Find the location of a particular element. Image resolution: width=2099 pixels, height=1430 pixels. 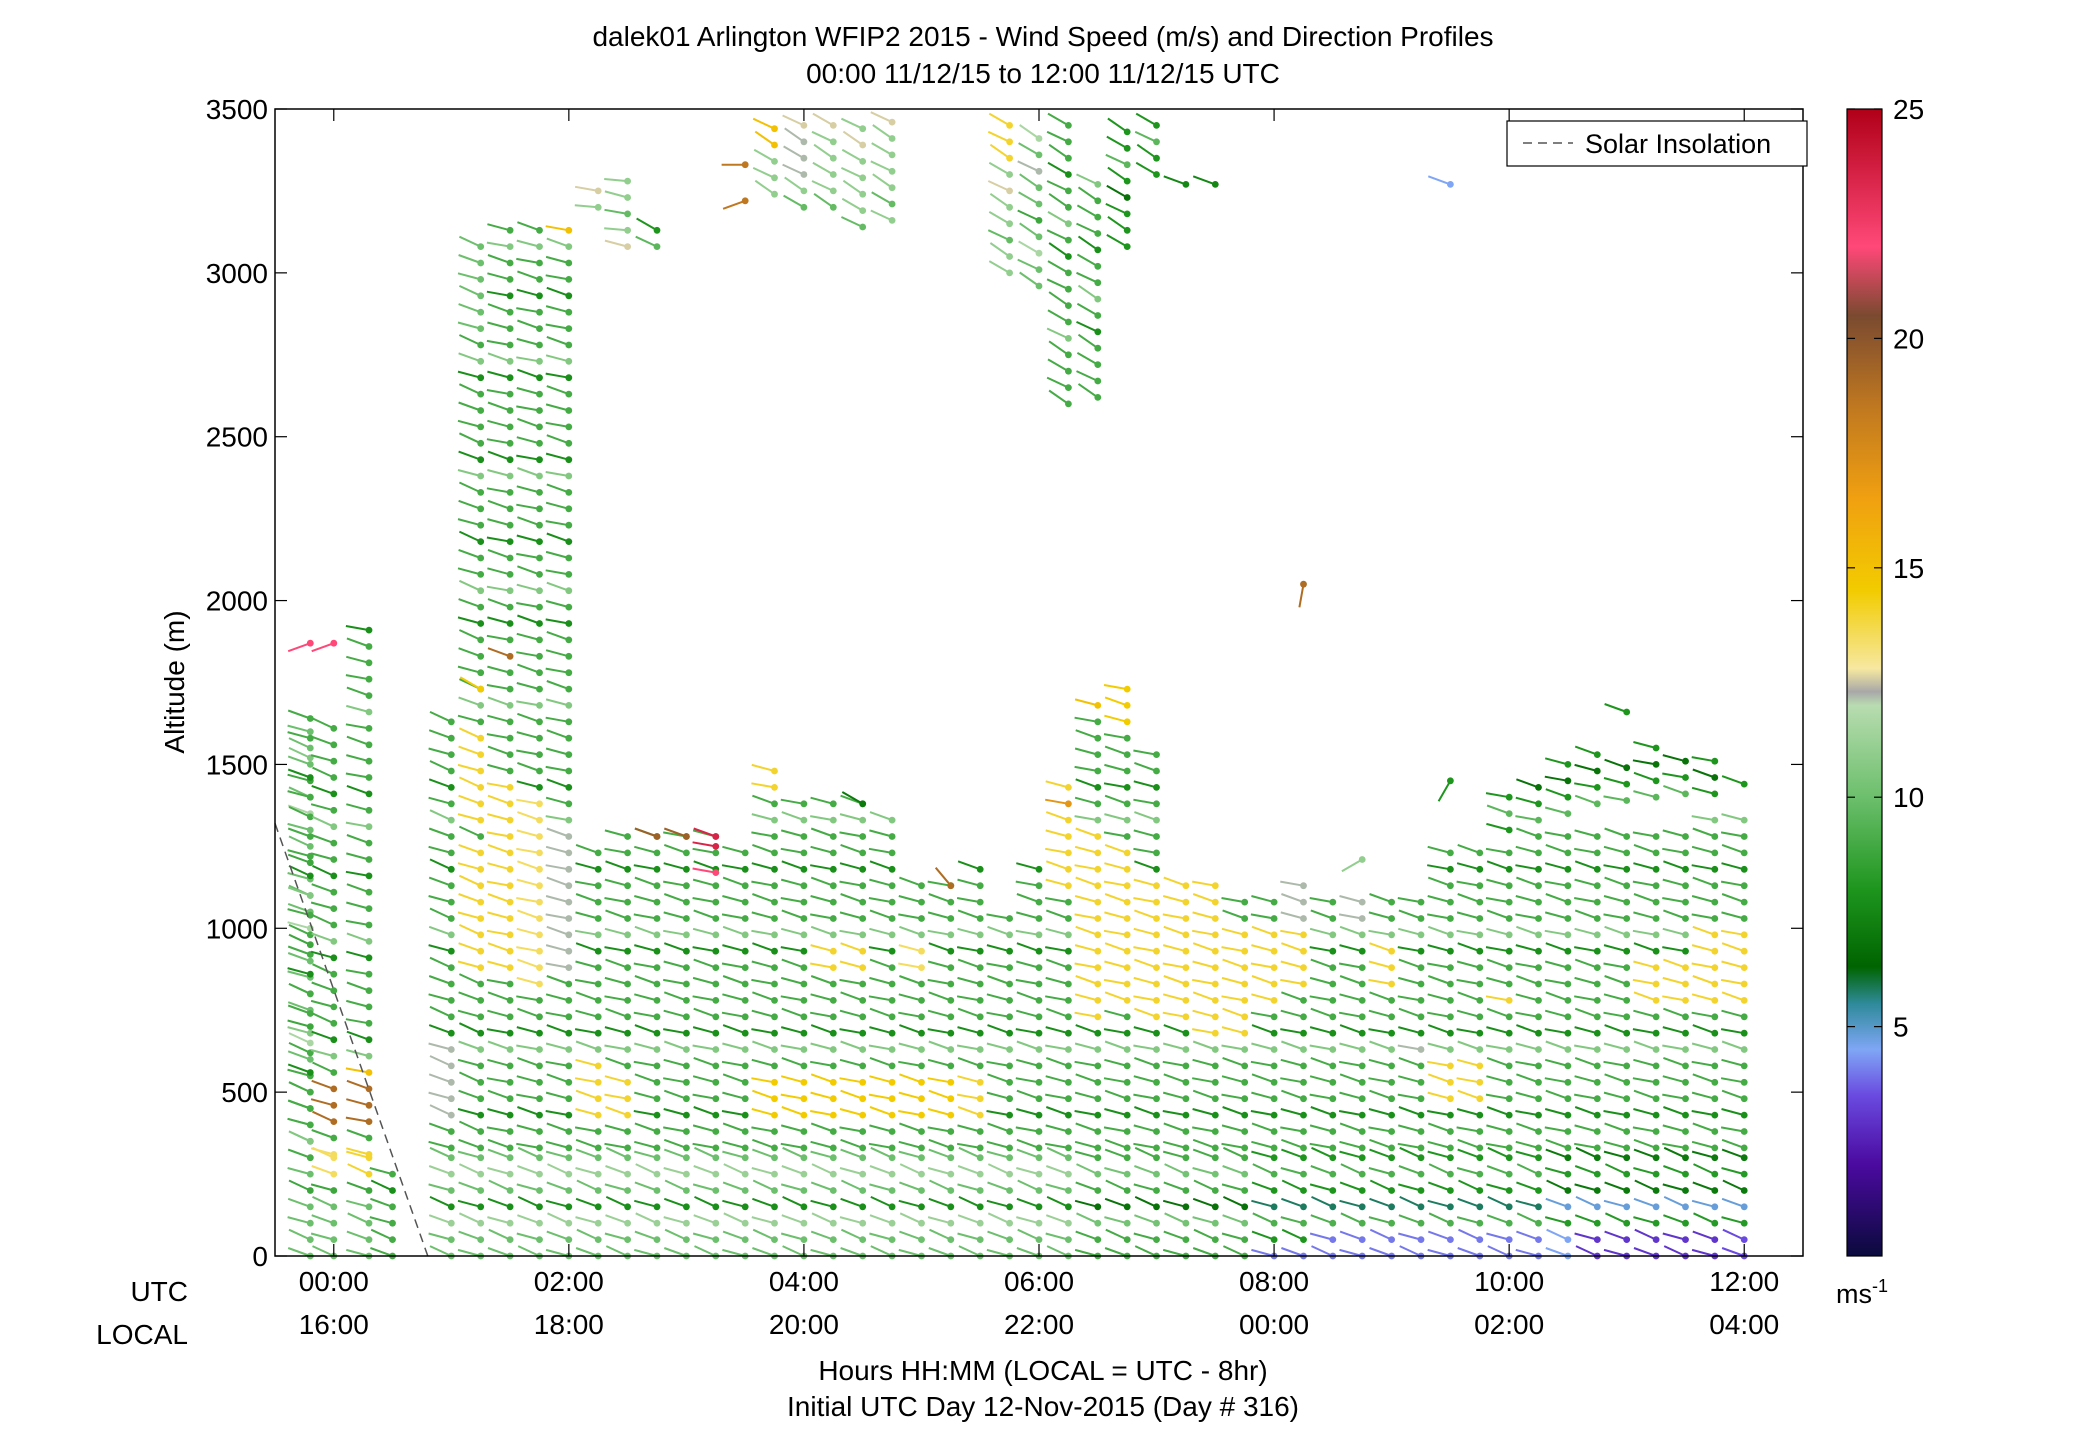

solar-insolation-line is located at coordinates (351, 1040).